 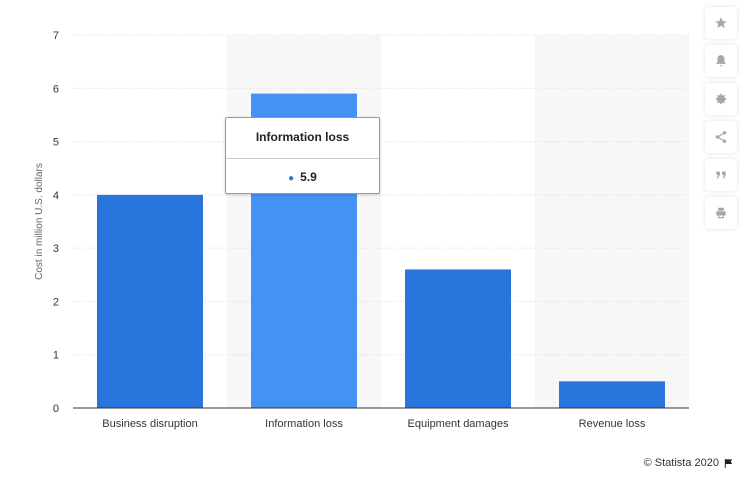 I want to click on tooltip-title: Information loss, so click(x=302, y=138).